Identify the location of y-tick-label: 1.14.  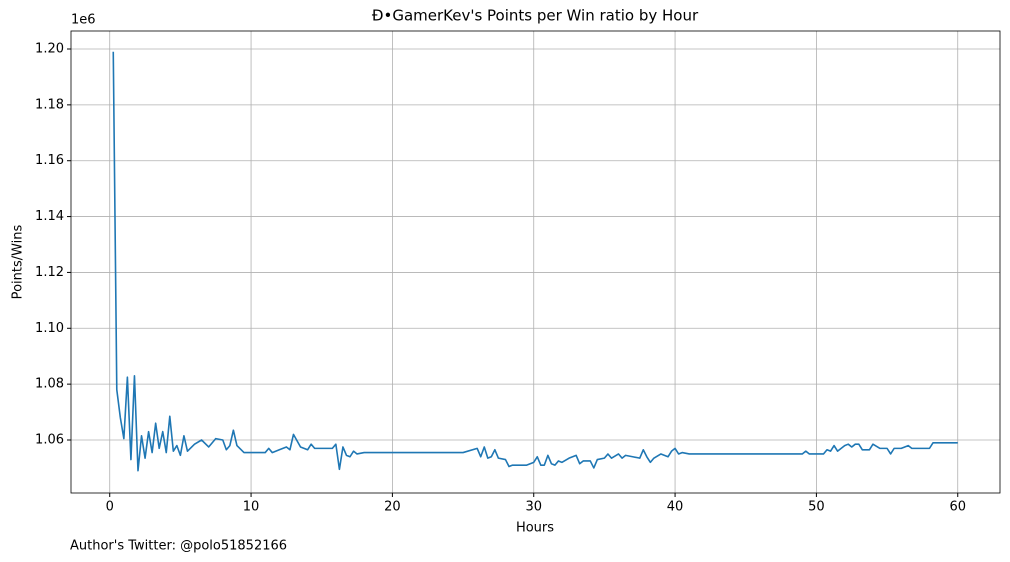
(49, 216).